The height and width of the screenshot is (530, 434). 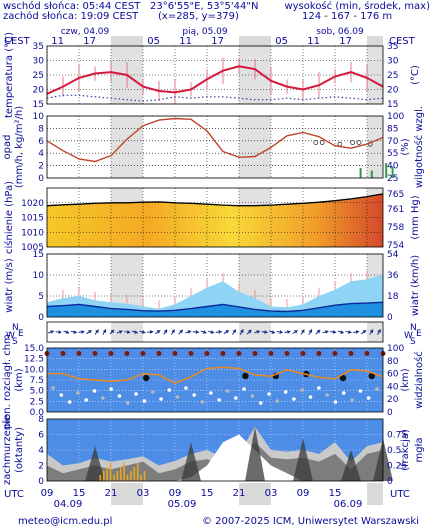 I want to click on wind-ytick-right: 0, so click(x=390, y=318).